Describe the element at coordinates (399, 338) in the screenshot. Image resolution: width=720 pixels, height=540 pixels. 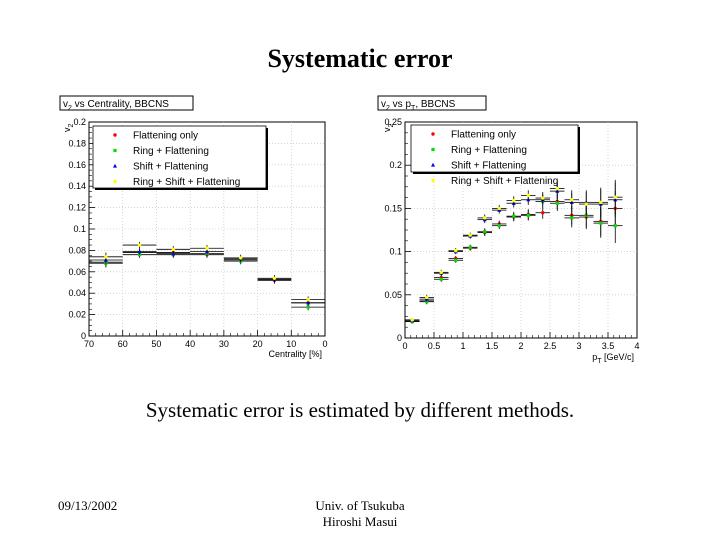
I see `y-tick-label: 0` at that location.